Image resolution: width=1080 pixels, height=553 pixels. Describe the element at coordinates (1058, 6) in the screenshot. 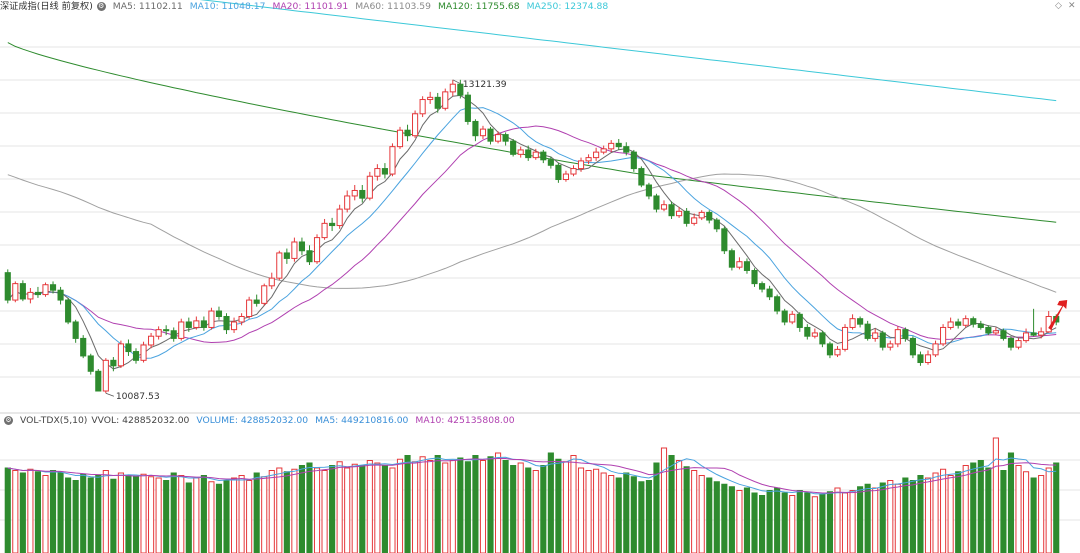

I see `diamond-icon: ◇` at that location.